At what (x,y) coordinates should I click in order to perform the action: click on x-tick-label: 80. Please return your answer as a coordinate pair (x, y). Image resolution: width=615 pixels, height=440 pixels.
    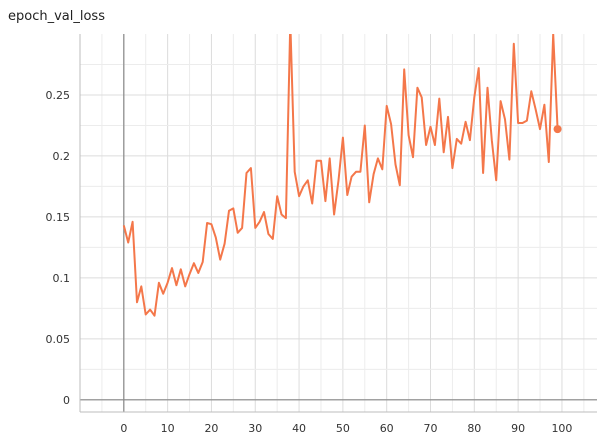
    Looking at the image, I should click on (474, 428).